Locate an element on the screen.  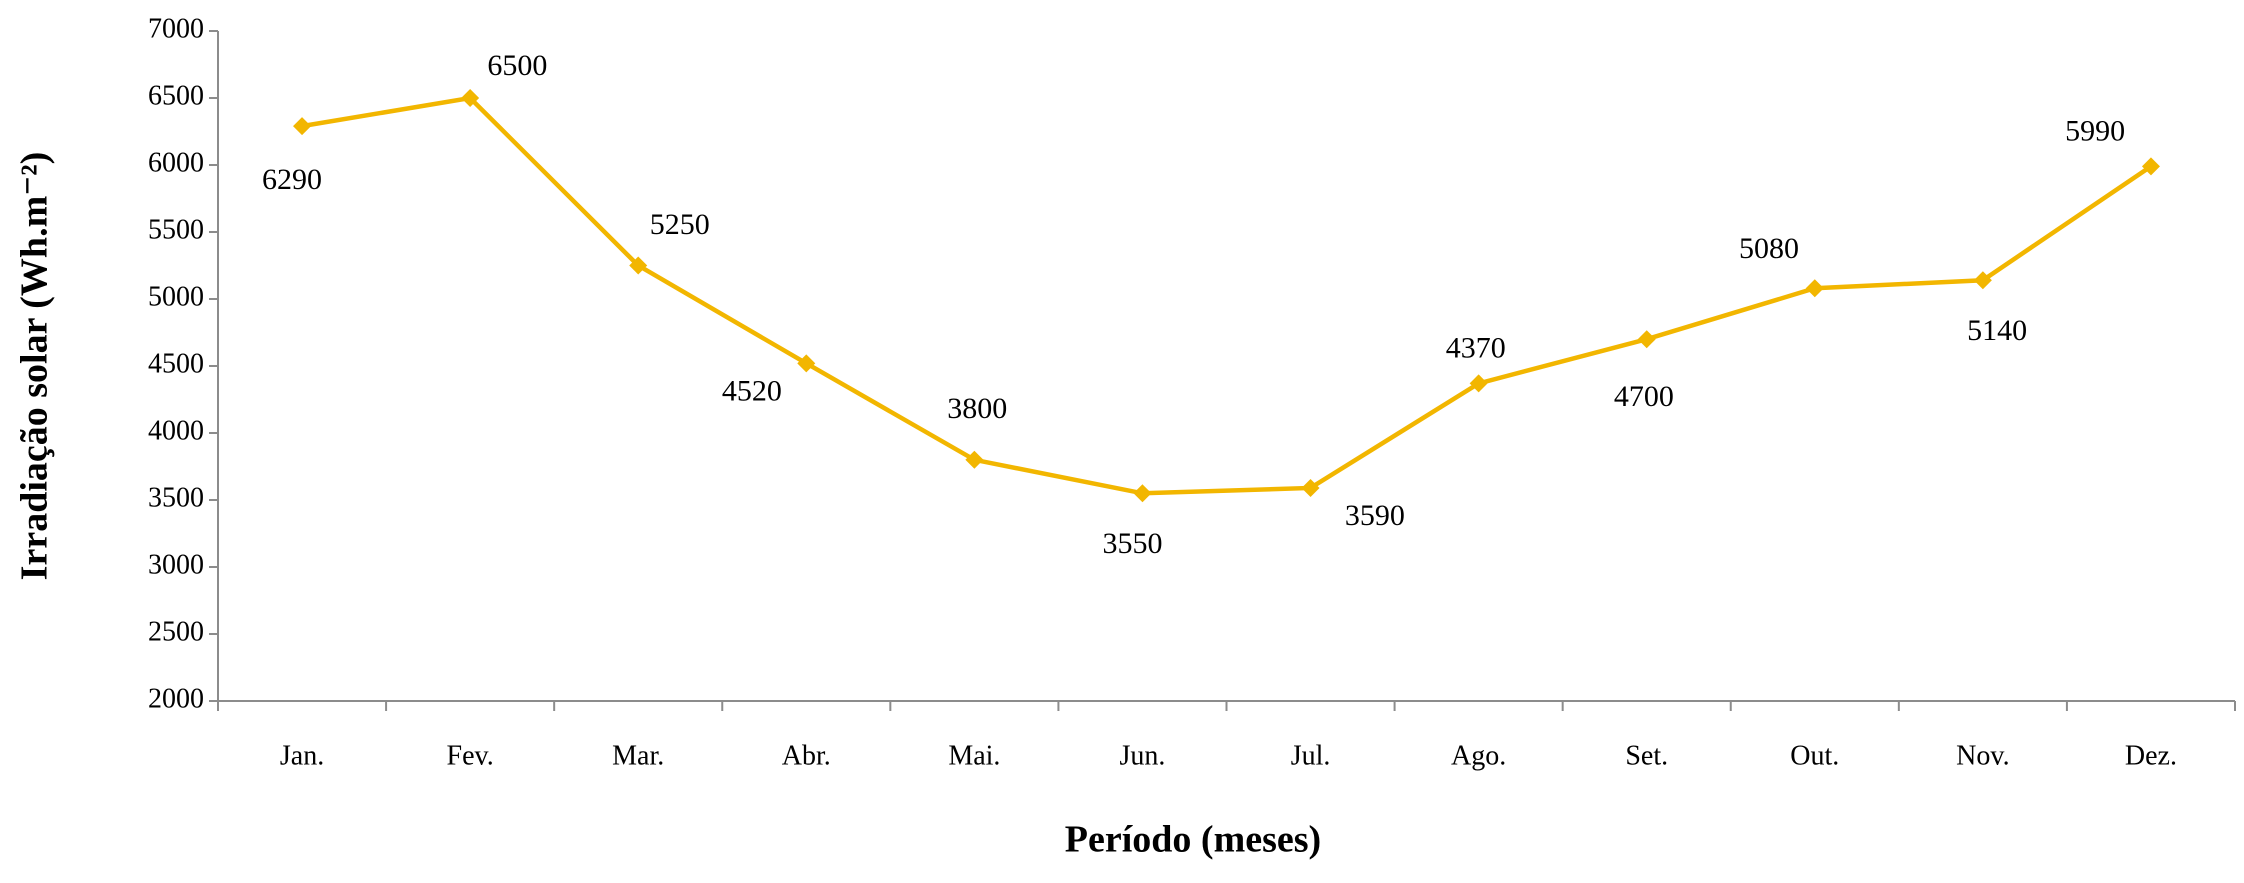
data-label: 6290 is located at coordinates (292, 179).